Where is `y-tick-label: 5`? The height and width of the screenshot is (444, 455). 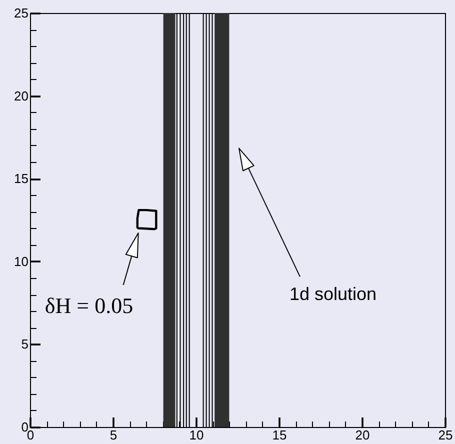 y-tick-label: 5 is located at coordinates (24, 344).